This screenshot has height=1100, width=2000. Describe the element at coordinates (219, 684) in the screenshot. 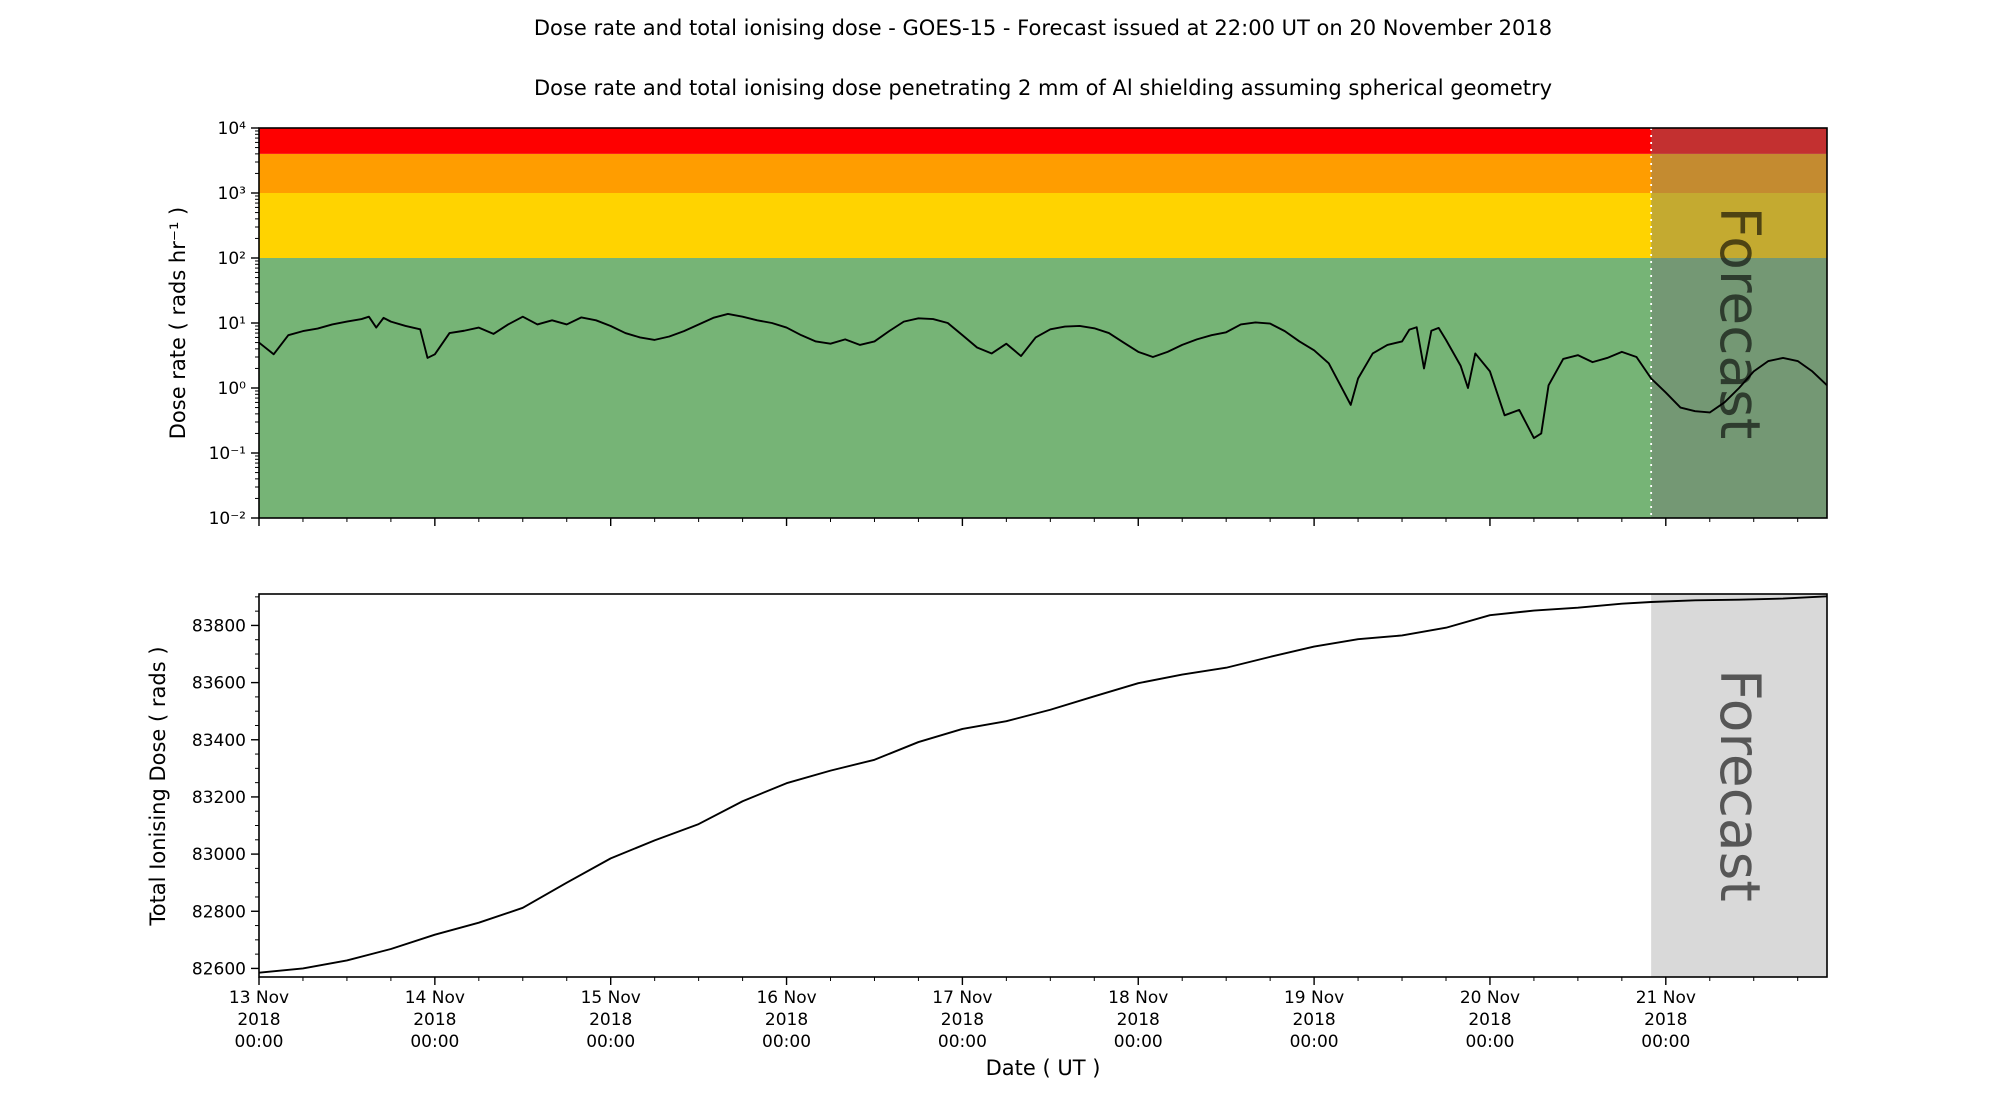

I see `tick-label: 83600` at that location.